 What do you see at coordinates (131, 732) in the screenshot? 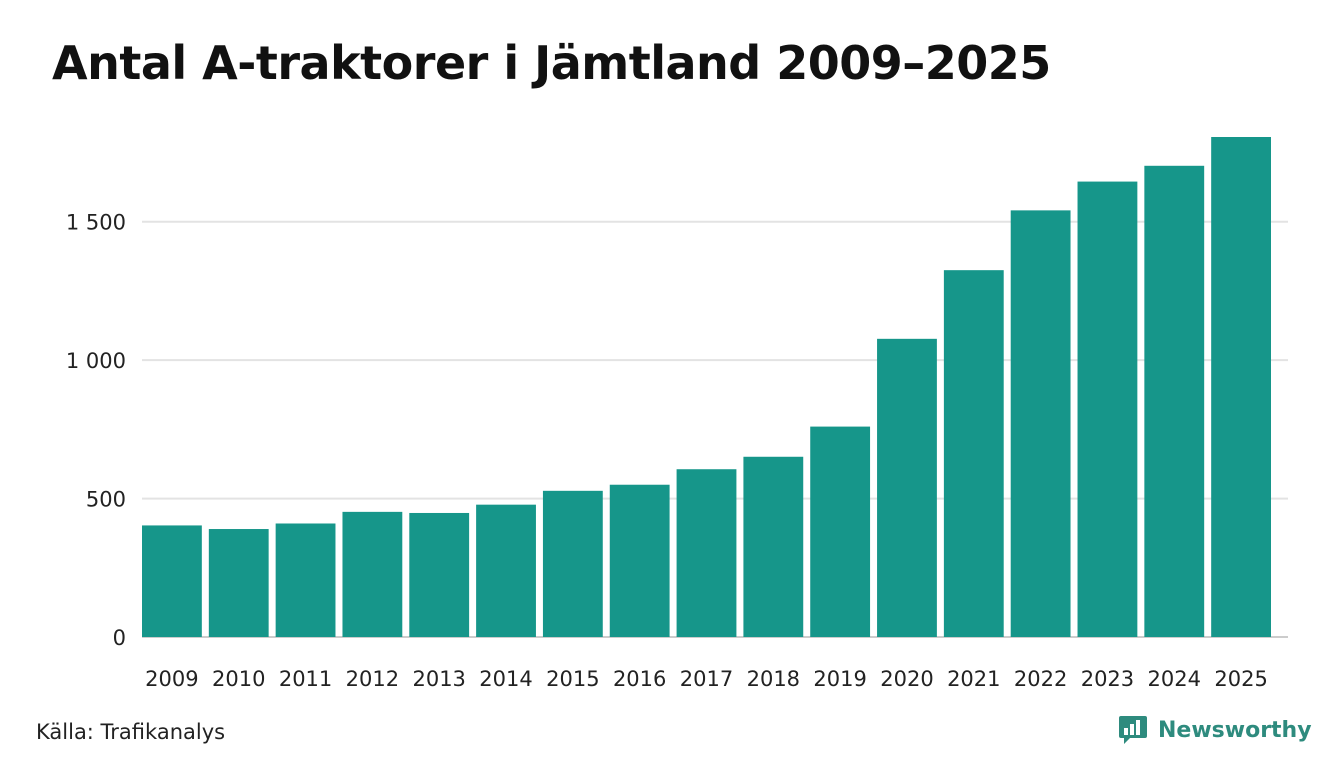
I see `source-note: Källa: Trafikanalys` at bounding box center [131, 732].